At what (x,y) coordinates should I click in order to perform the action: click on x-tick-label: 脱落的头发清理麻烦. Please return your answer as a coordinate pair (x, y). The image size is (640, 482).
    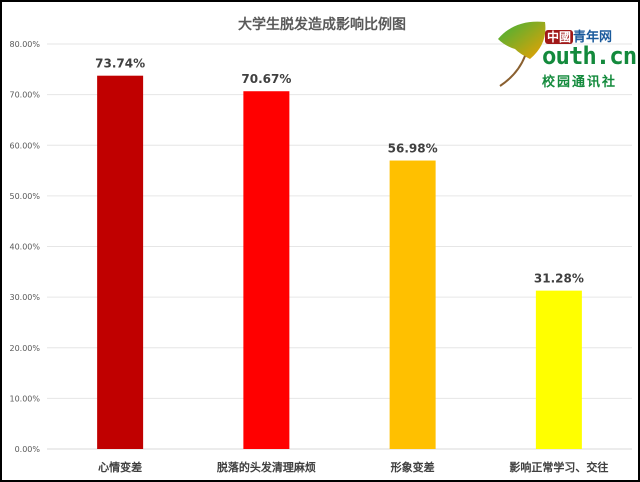
    Looking at the image, I should click on (266, 467).